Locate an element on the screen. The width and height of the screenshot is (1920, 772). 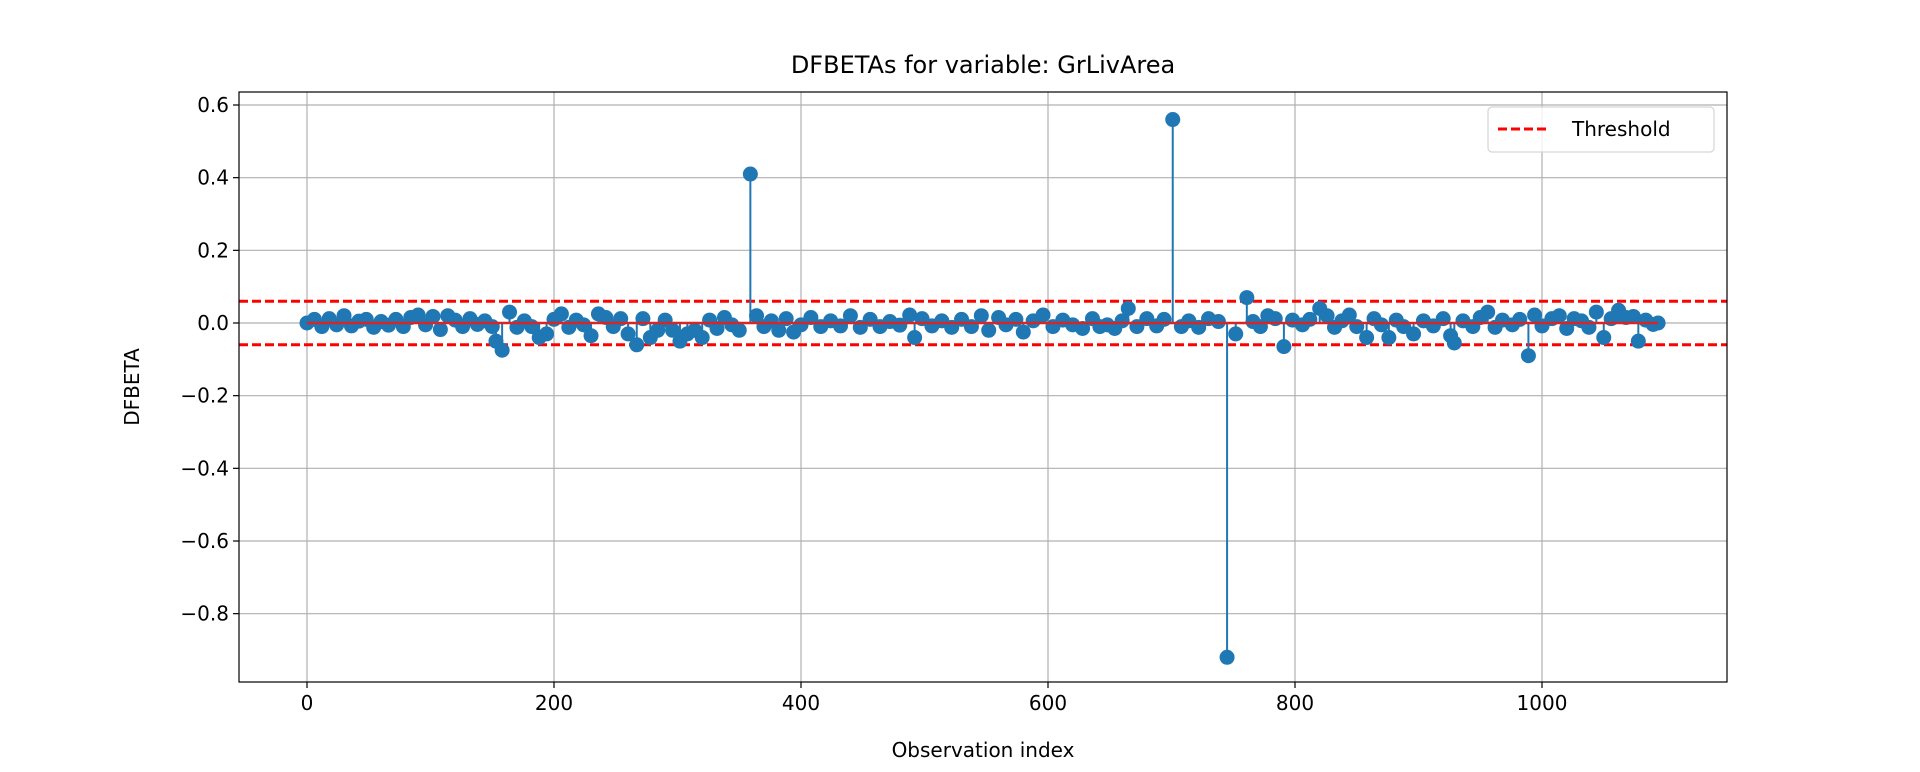
chart-title: DFBETAs for variable: GrLivArea is located at coordinates (983, 65).